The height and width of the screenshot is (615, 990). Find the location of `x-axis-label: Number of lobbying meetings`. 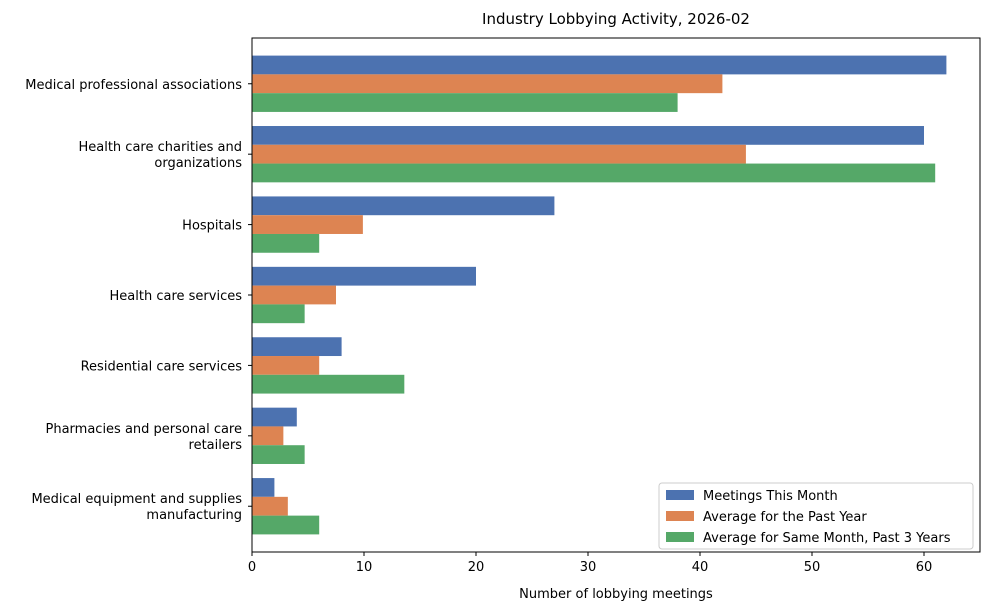

x-axis-label: Number of lobbying meetings is located at coordinates (616, 594).